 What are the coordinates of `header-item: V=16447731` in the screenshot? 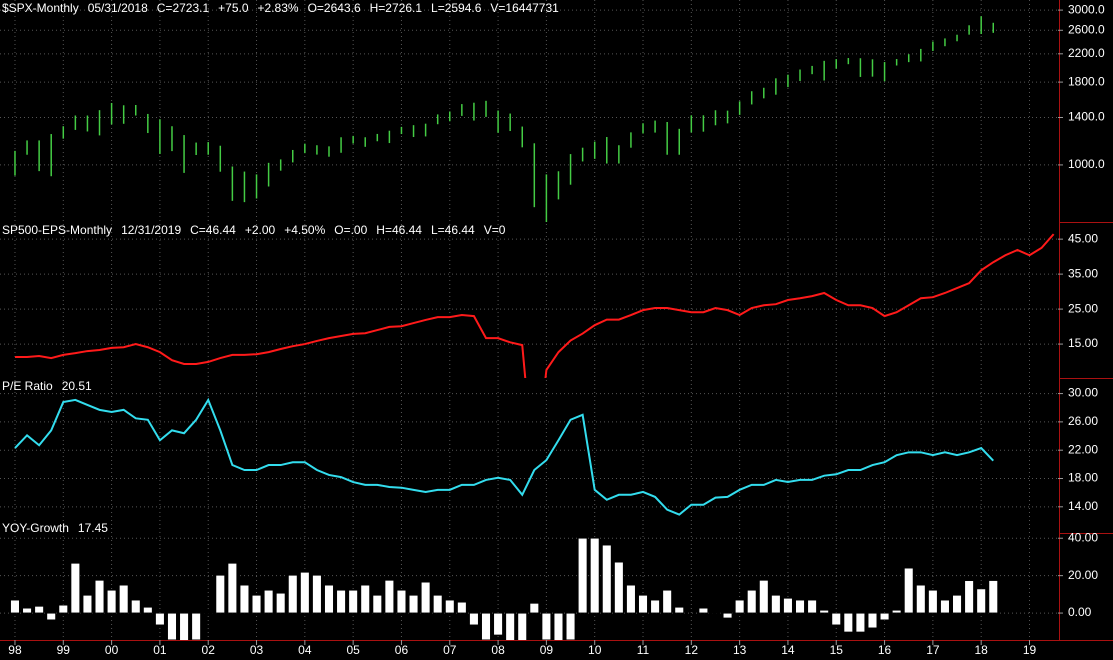 It's located at (524, 8).